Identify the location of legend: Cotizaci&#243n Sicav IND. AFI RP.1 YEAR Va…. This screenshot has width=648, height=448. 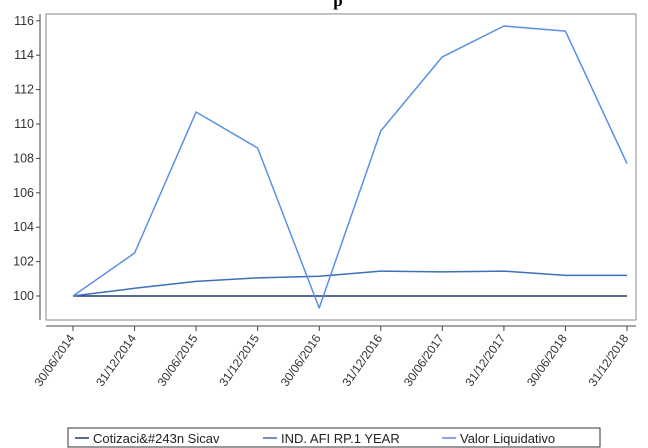
(334, 437).